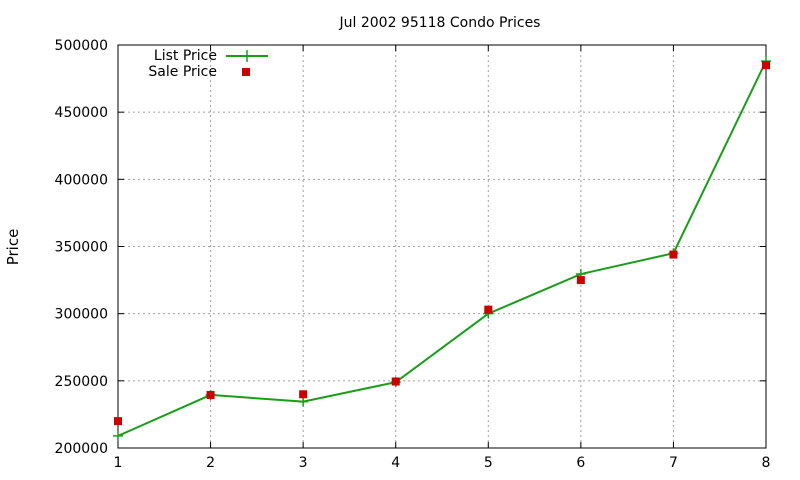 This screenshot has height=480, width=800. What do you see at coordinates (81, 46) in the screenshot?
I see `y-tick-label: 500000` at bounding box center [81, 46].